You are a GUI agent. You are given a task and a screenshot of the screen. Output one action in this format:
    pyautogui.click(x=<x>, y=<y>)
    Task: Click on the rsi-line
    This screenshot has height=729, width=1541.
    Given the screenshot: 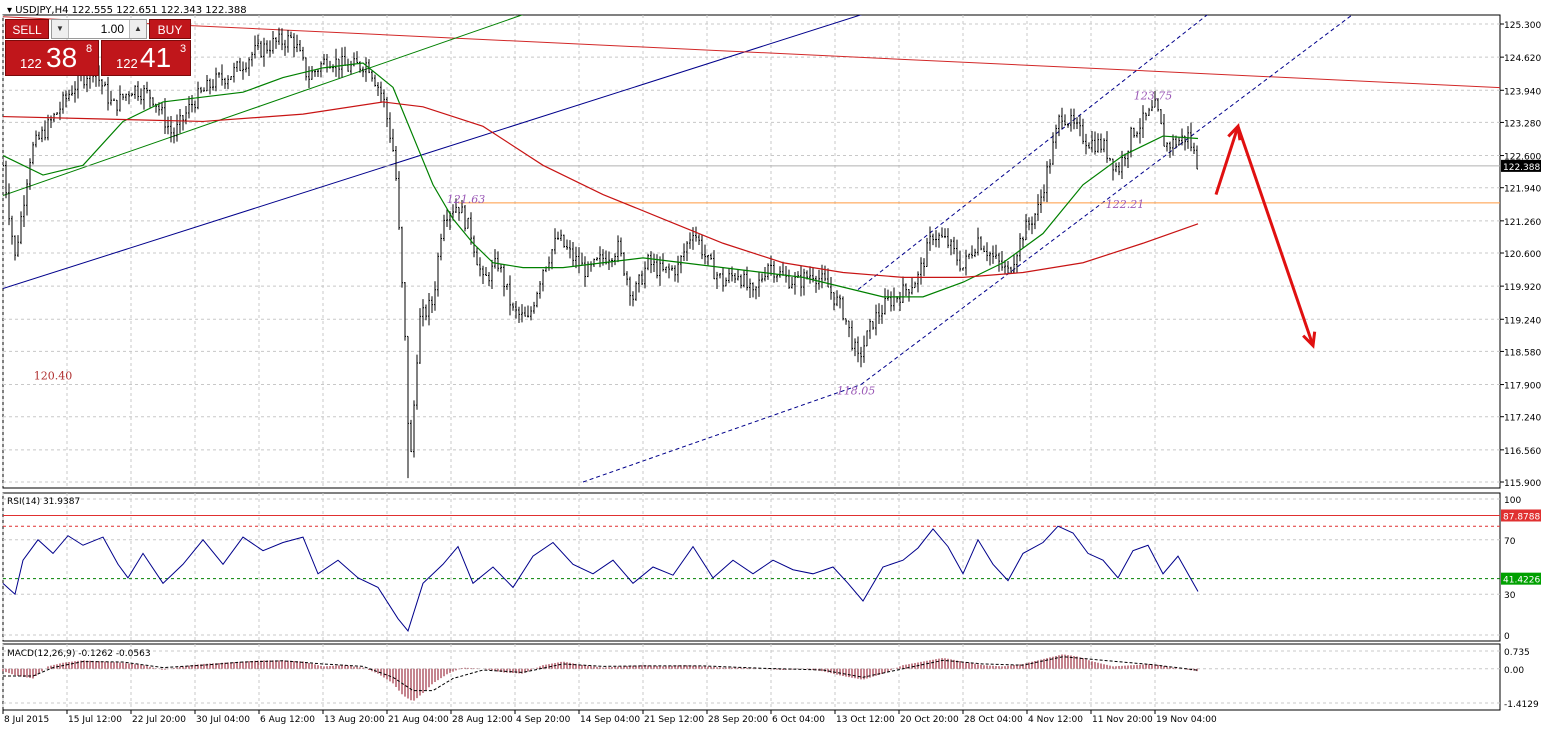 What is the action you would take?
    pyautogui.click(x=600, y=578)
    